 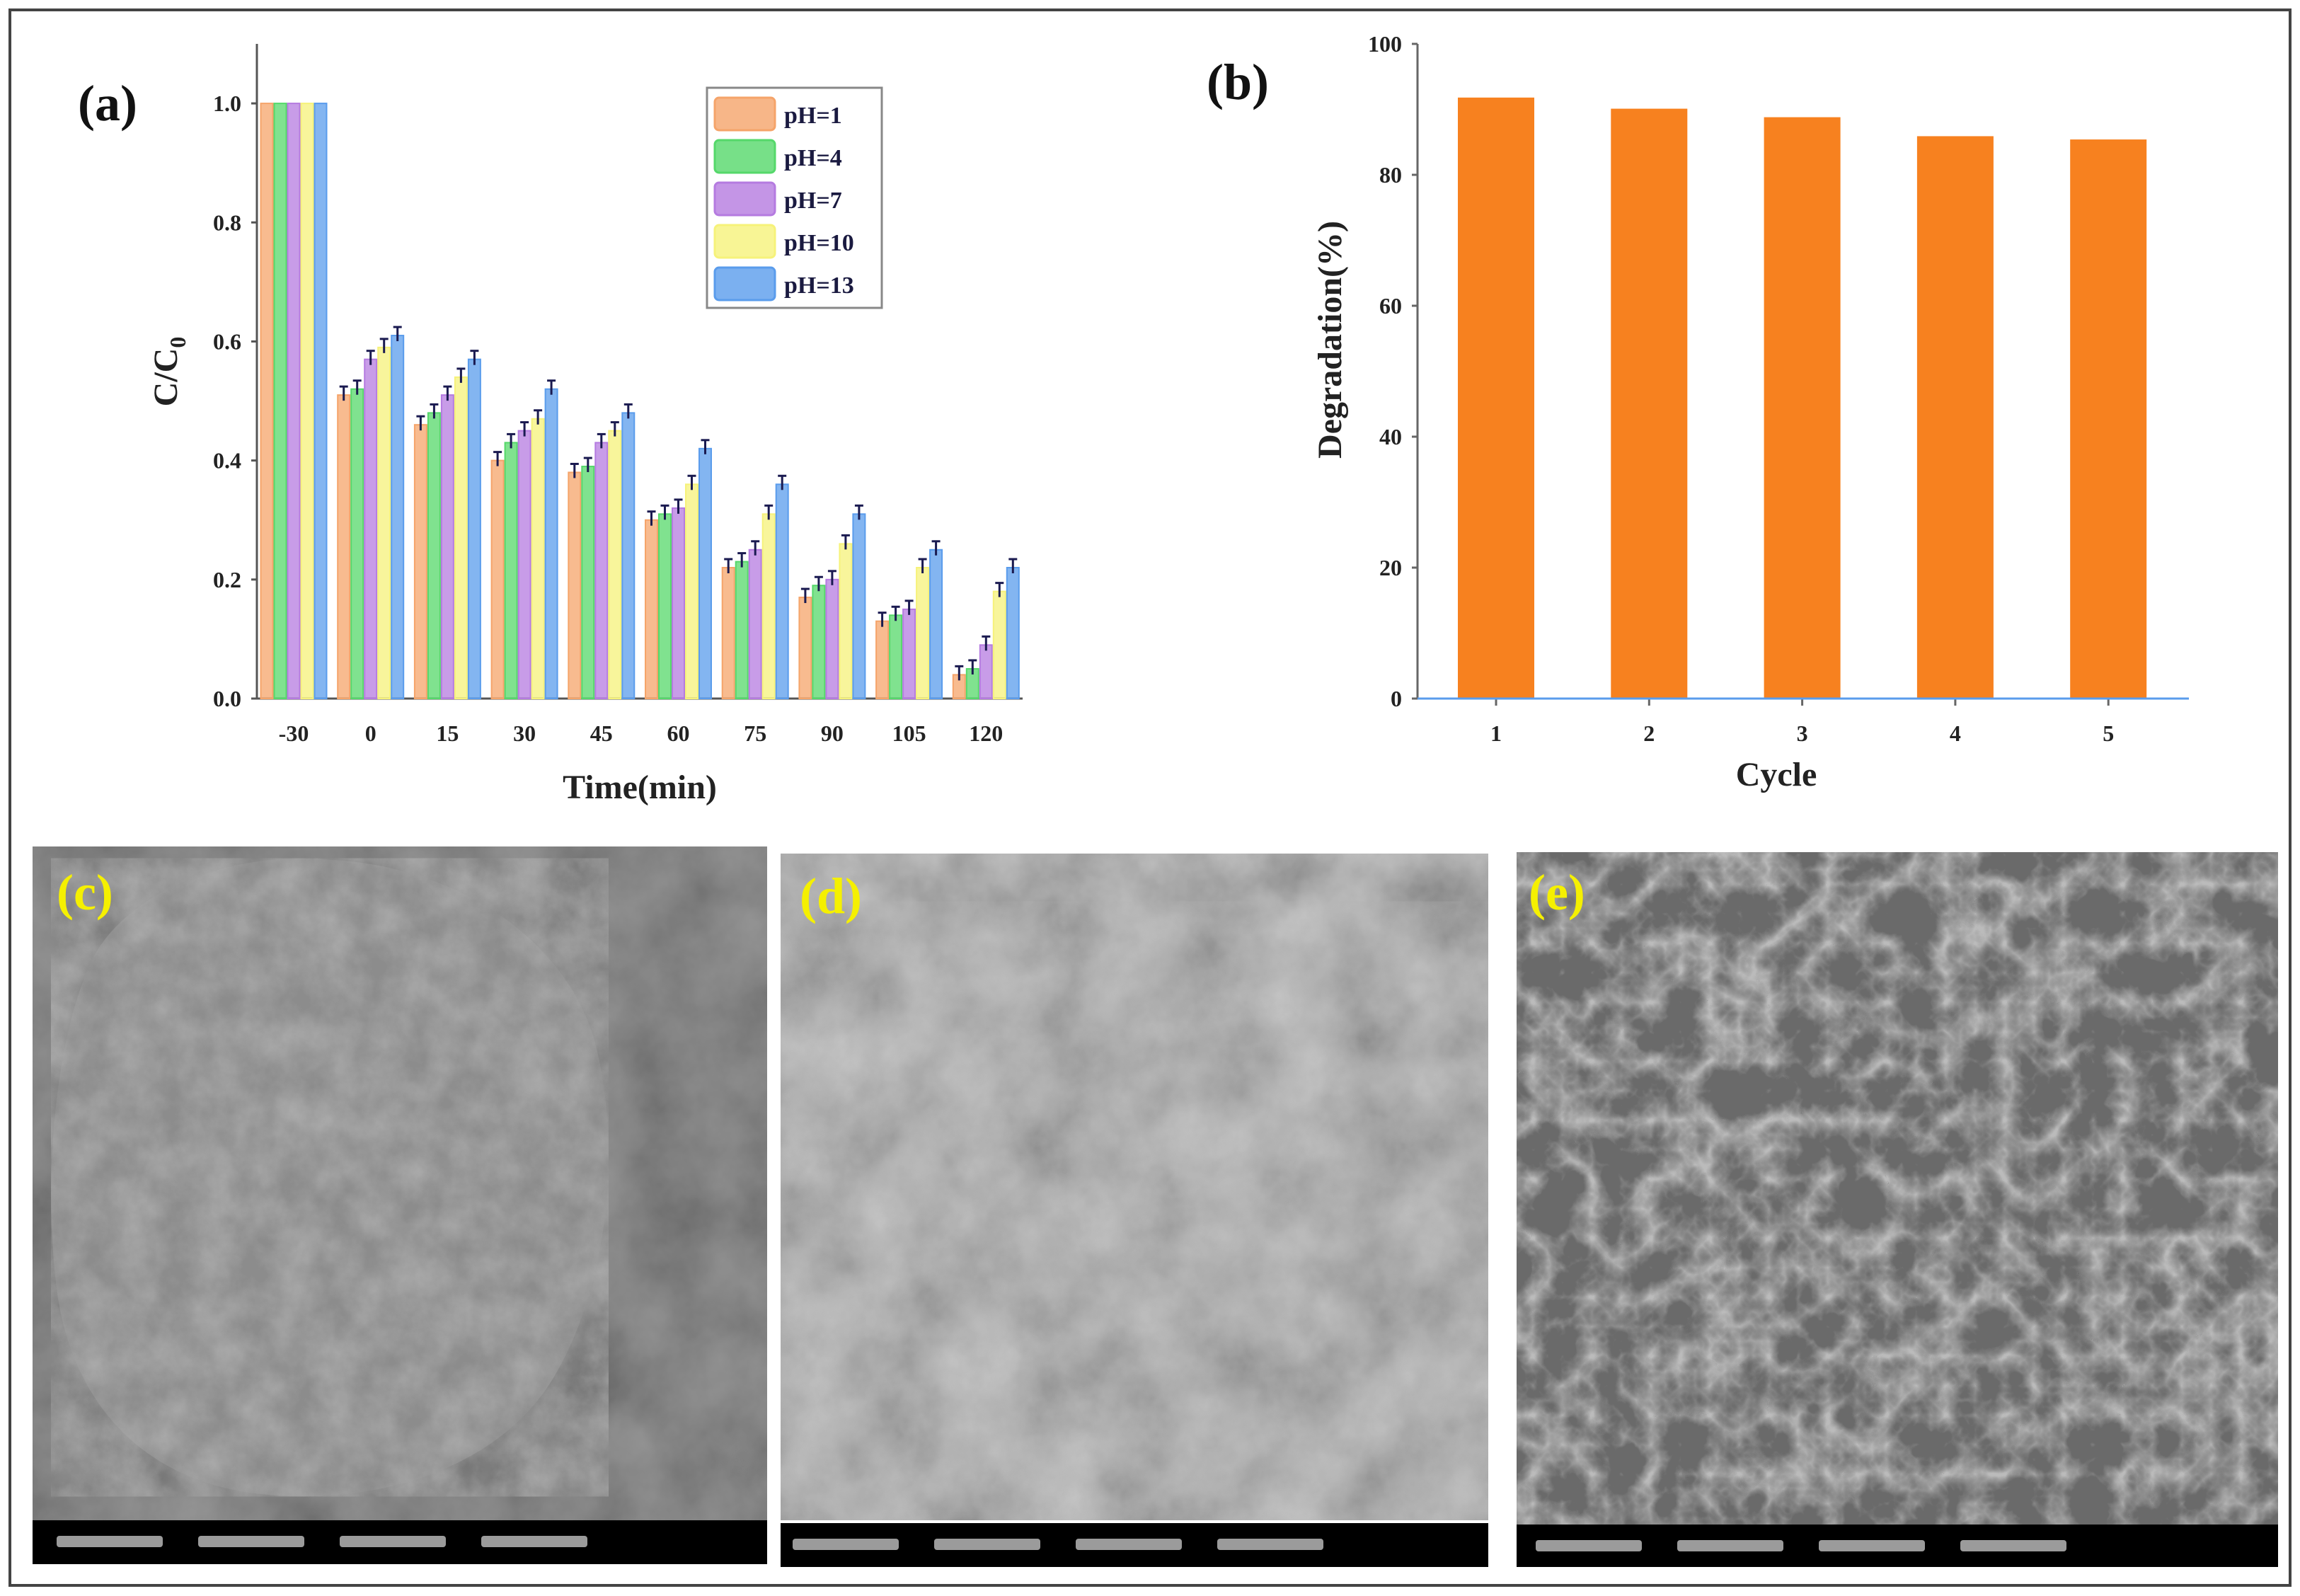 I want to click on x-tick-label: -30, so click(x=294, y=733).